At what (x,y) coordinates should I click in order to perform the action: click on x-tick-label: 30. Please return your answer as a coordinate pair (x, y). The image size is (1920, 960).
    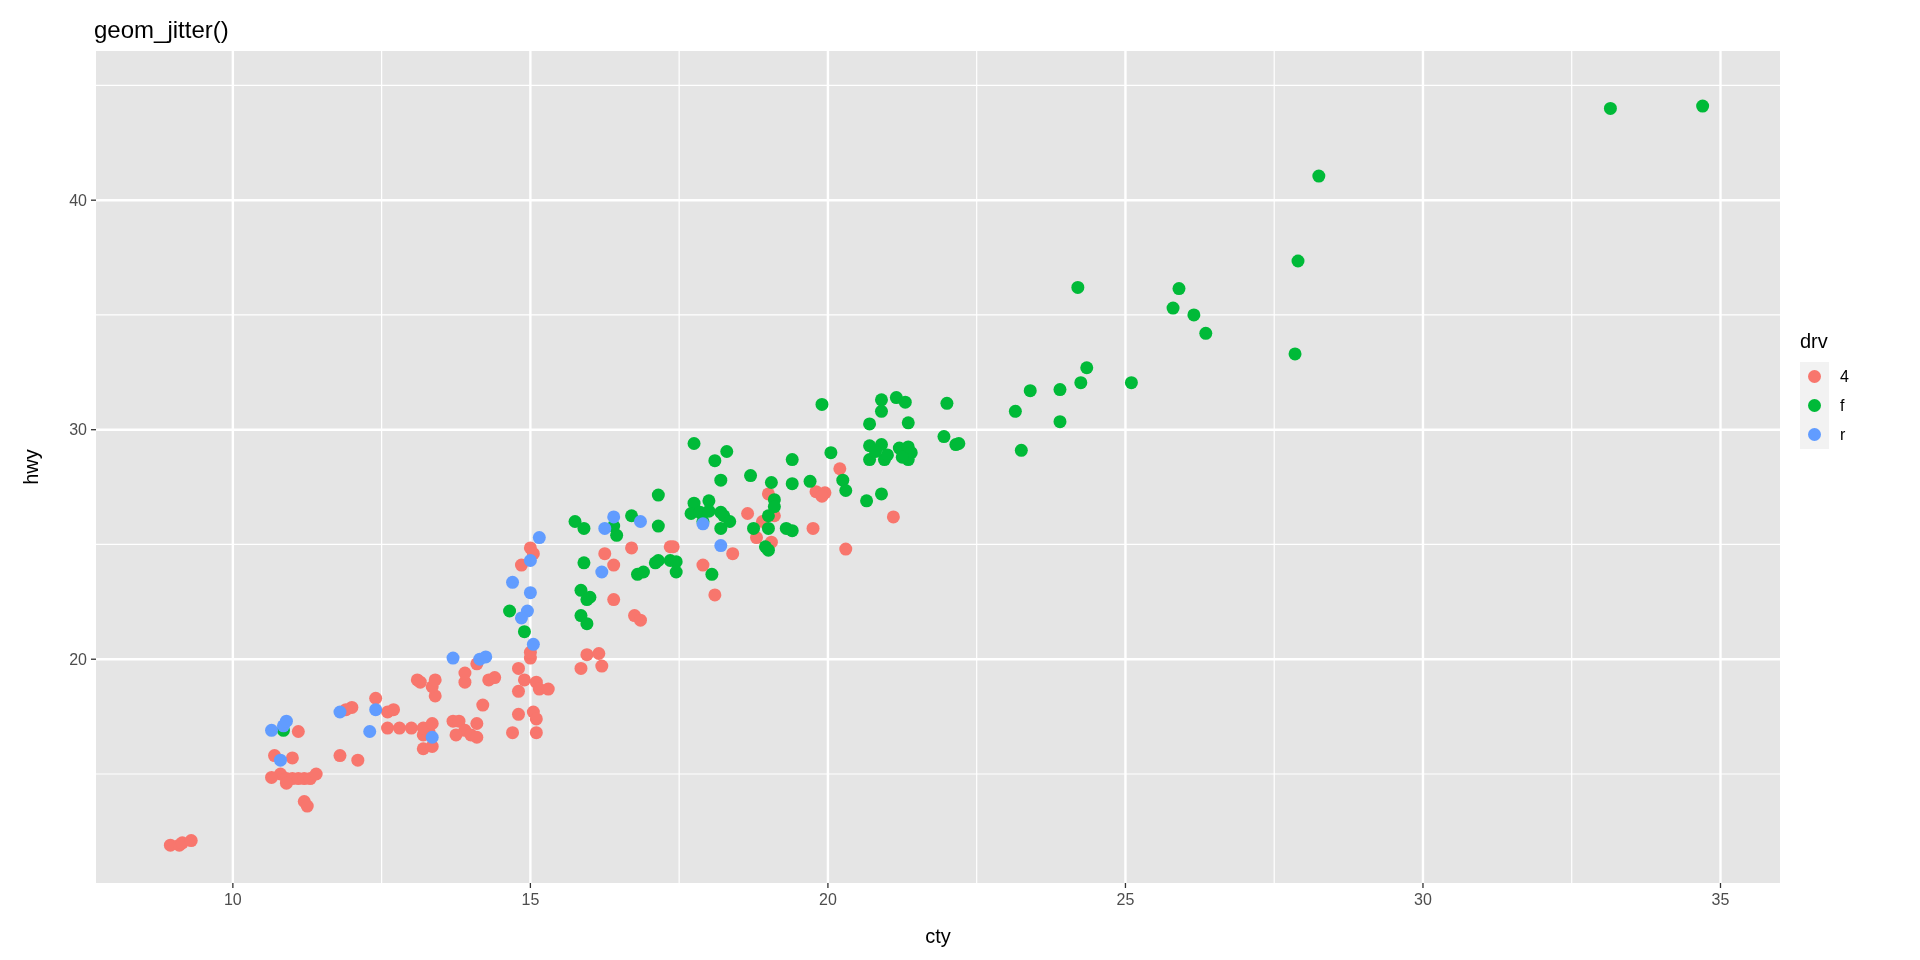
    Looking at the image, I should click on (1423, 899).